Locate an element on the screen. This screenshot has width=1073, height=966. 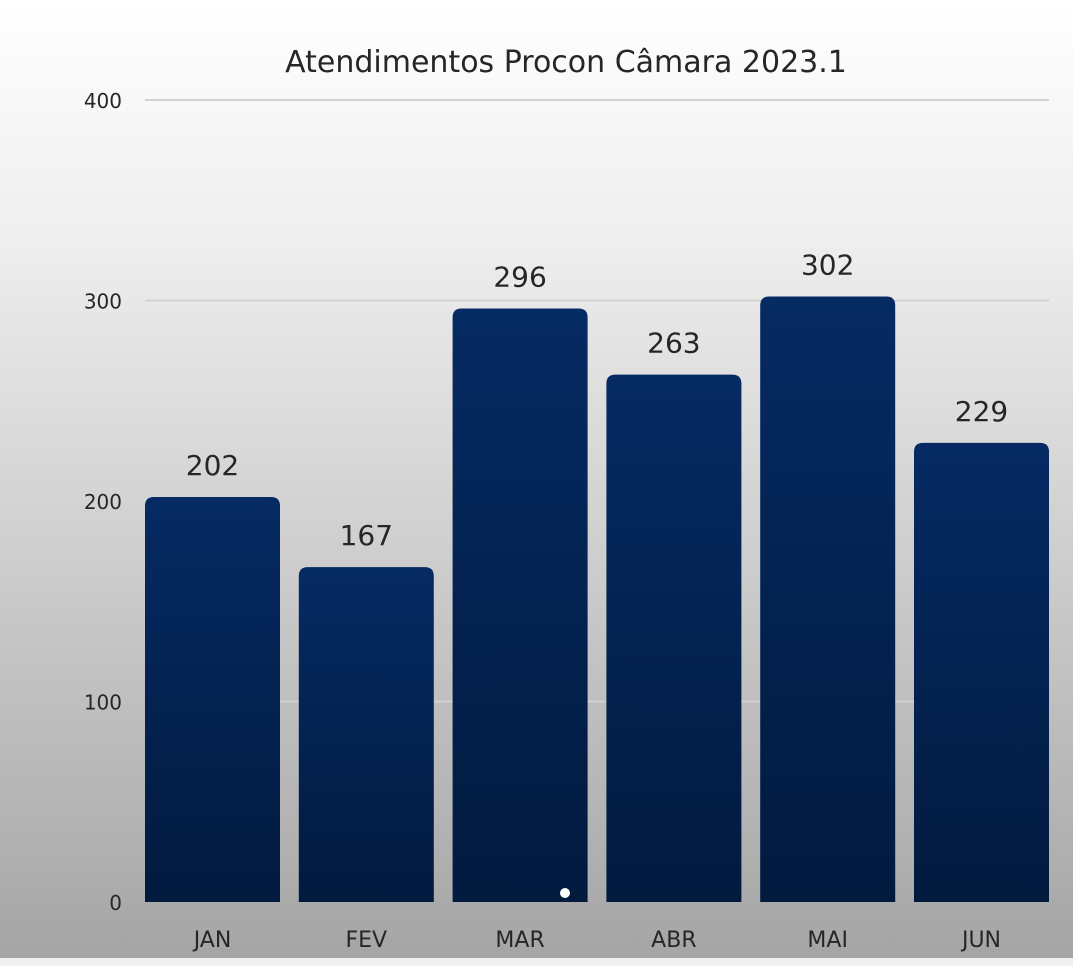
x-tick-label: JAN is located at coordinates (212, 940).